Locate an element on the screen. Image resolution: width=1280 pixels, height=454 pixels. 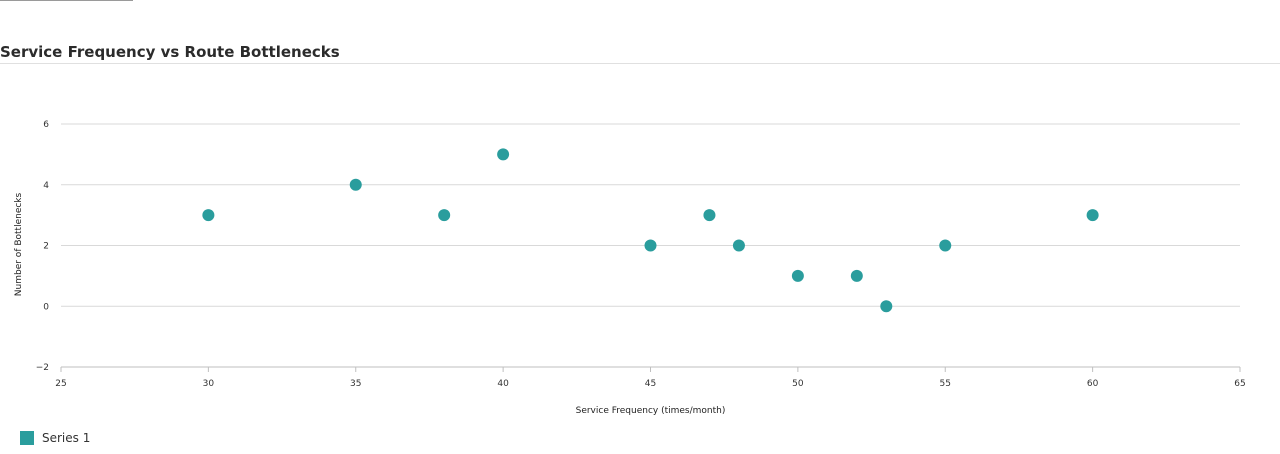
legend-label: Series 1 is located at coordinates (66, 438).